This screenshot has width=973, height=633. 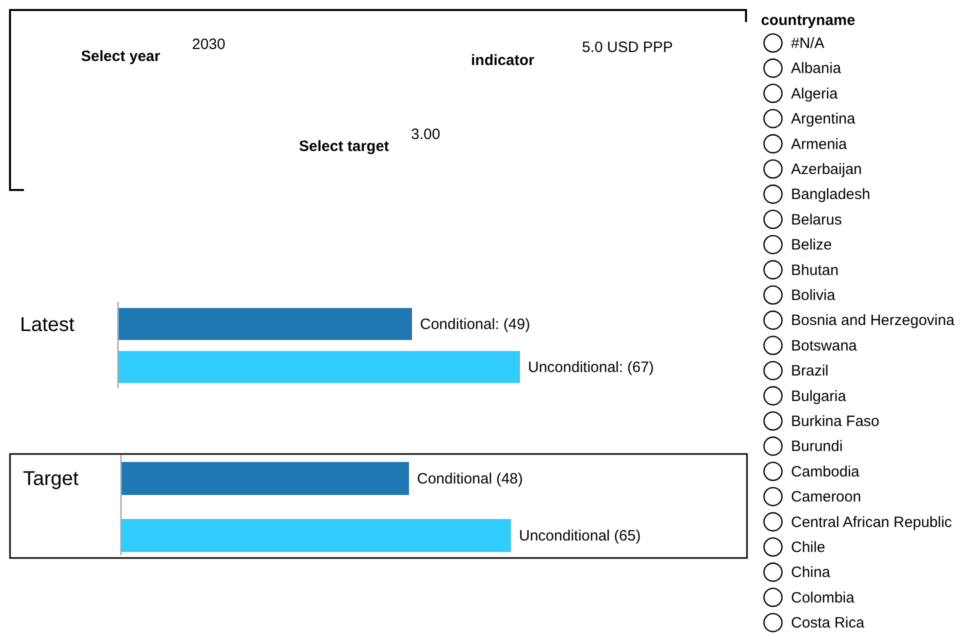 I want to click on text: Belarus, so click(x=816, y=219).